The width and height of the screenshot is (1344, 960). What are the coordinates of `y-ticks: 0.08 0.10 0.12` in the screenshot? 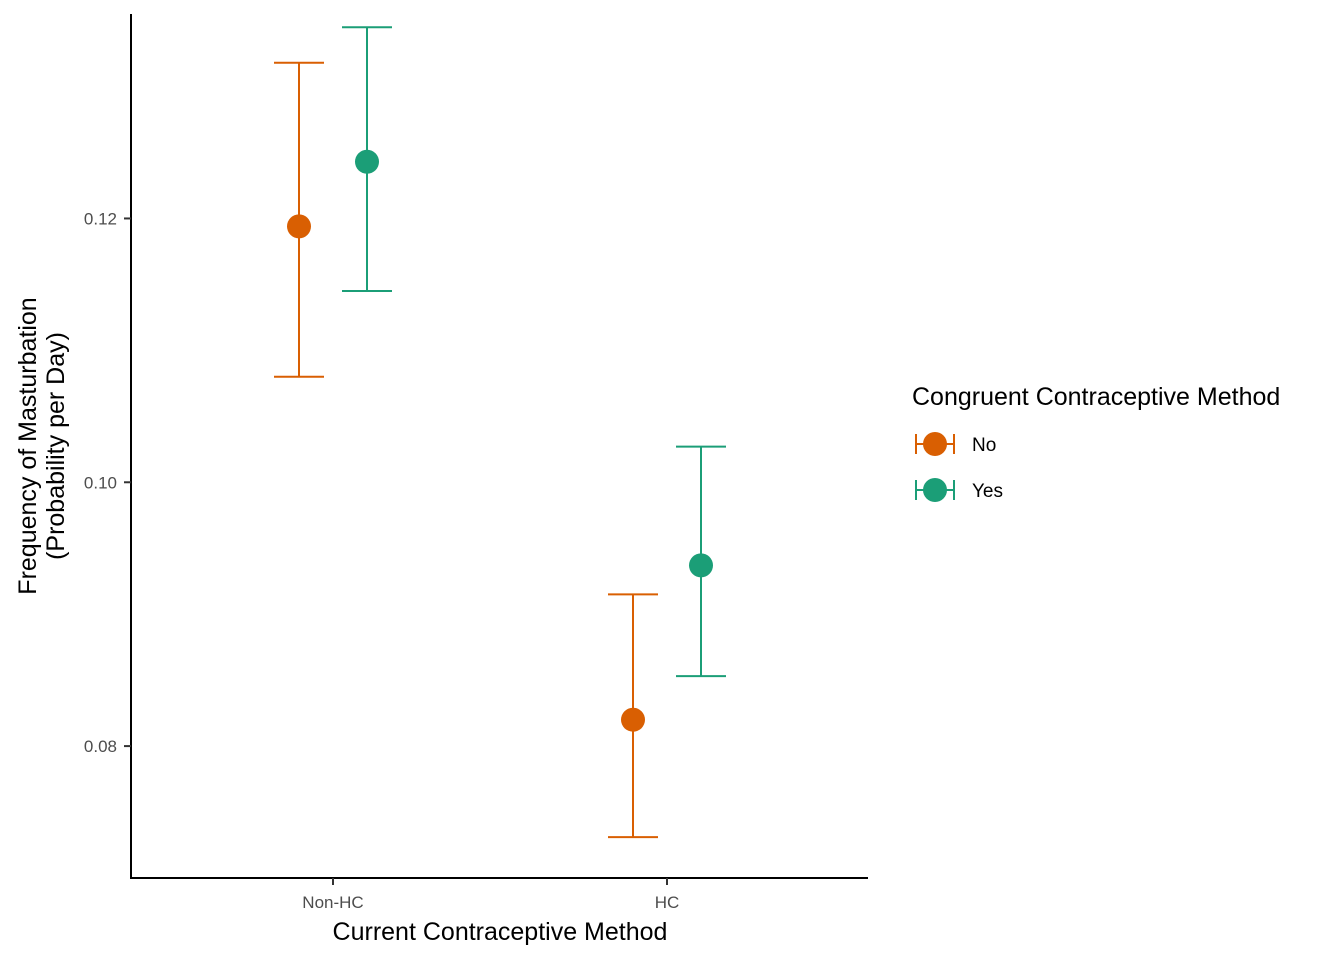 It's located at (107, 482).